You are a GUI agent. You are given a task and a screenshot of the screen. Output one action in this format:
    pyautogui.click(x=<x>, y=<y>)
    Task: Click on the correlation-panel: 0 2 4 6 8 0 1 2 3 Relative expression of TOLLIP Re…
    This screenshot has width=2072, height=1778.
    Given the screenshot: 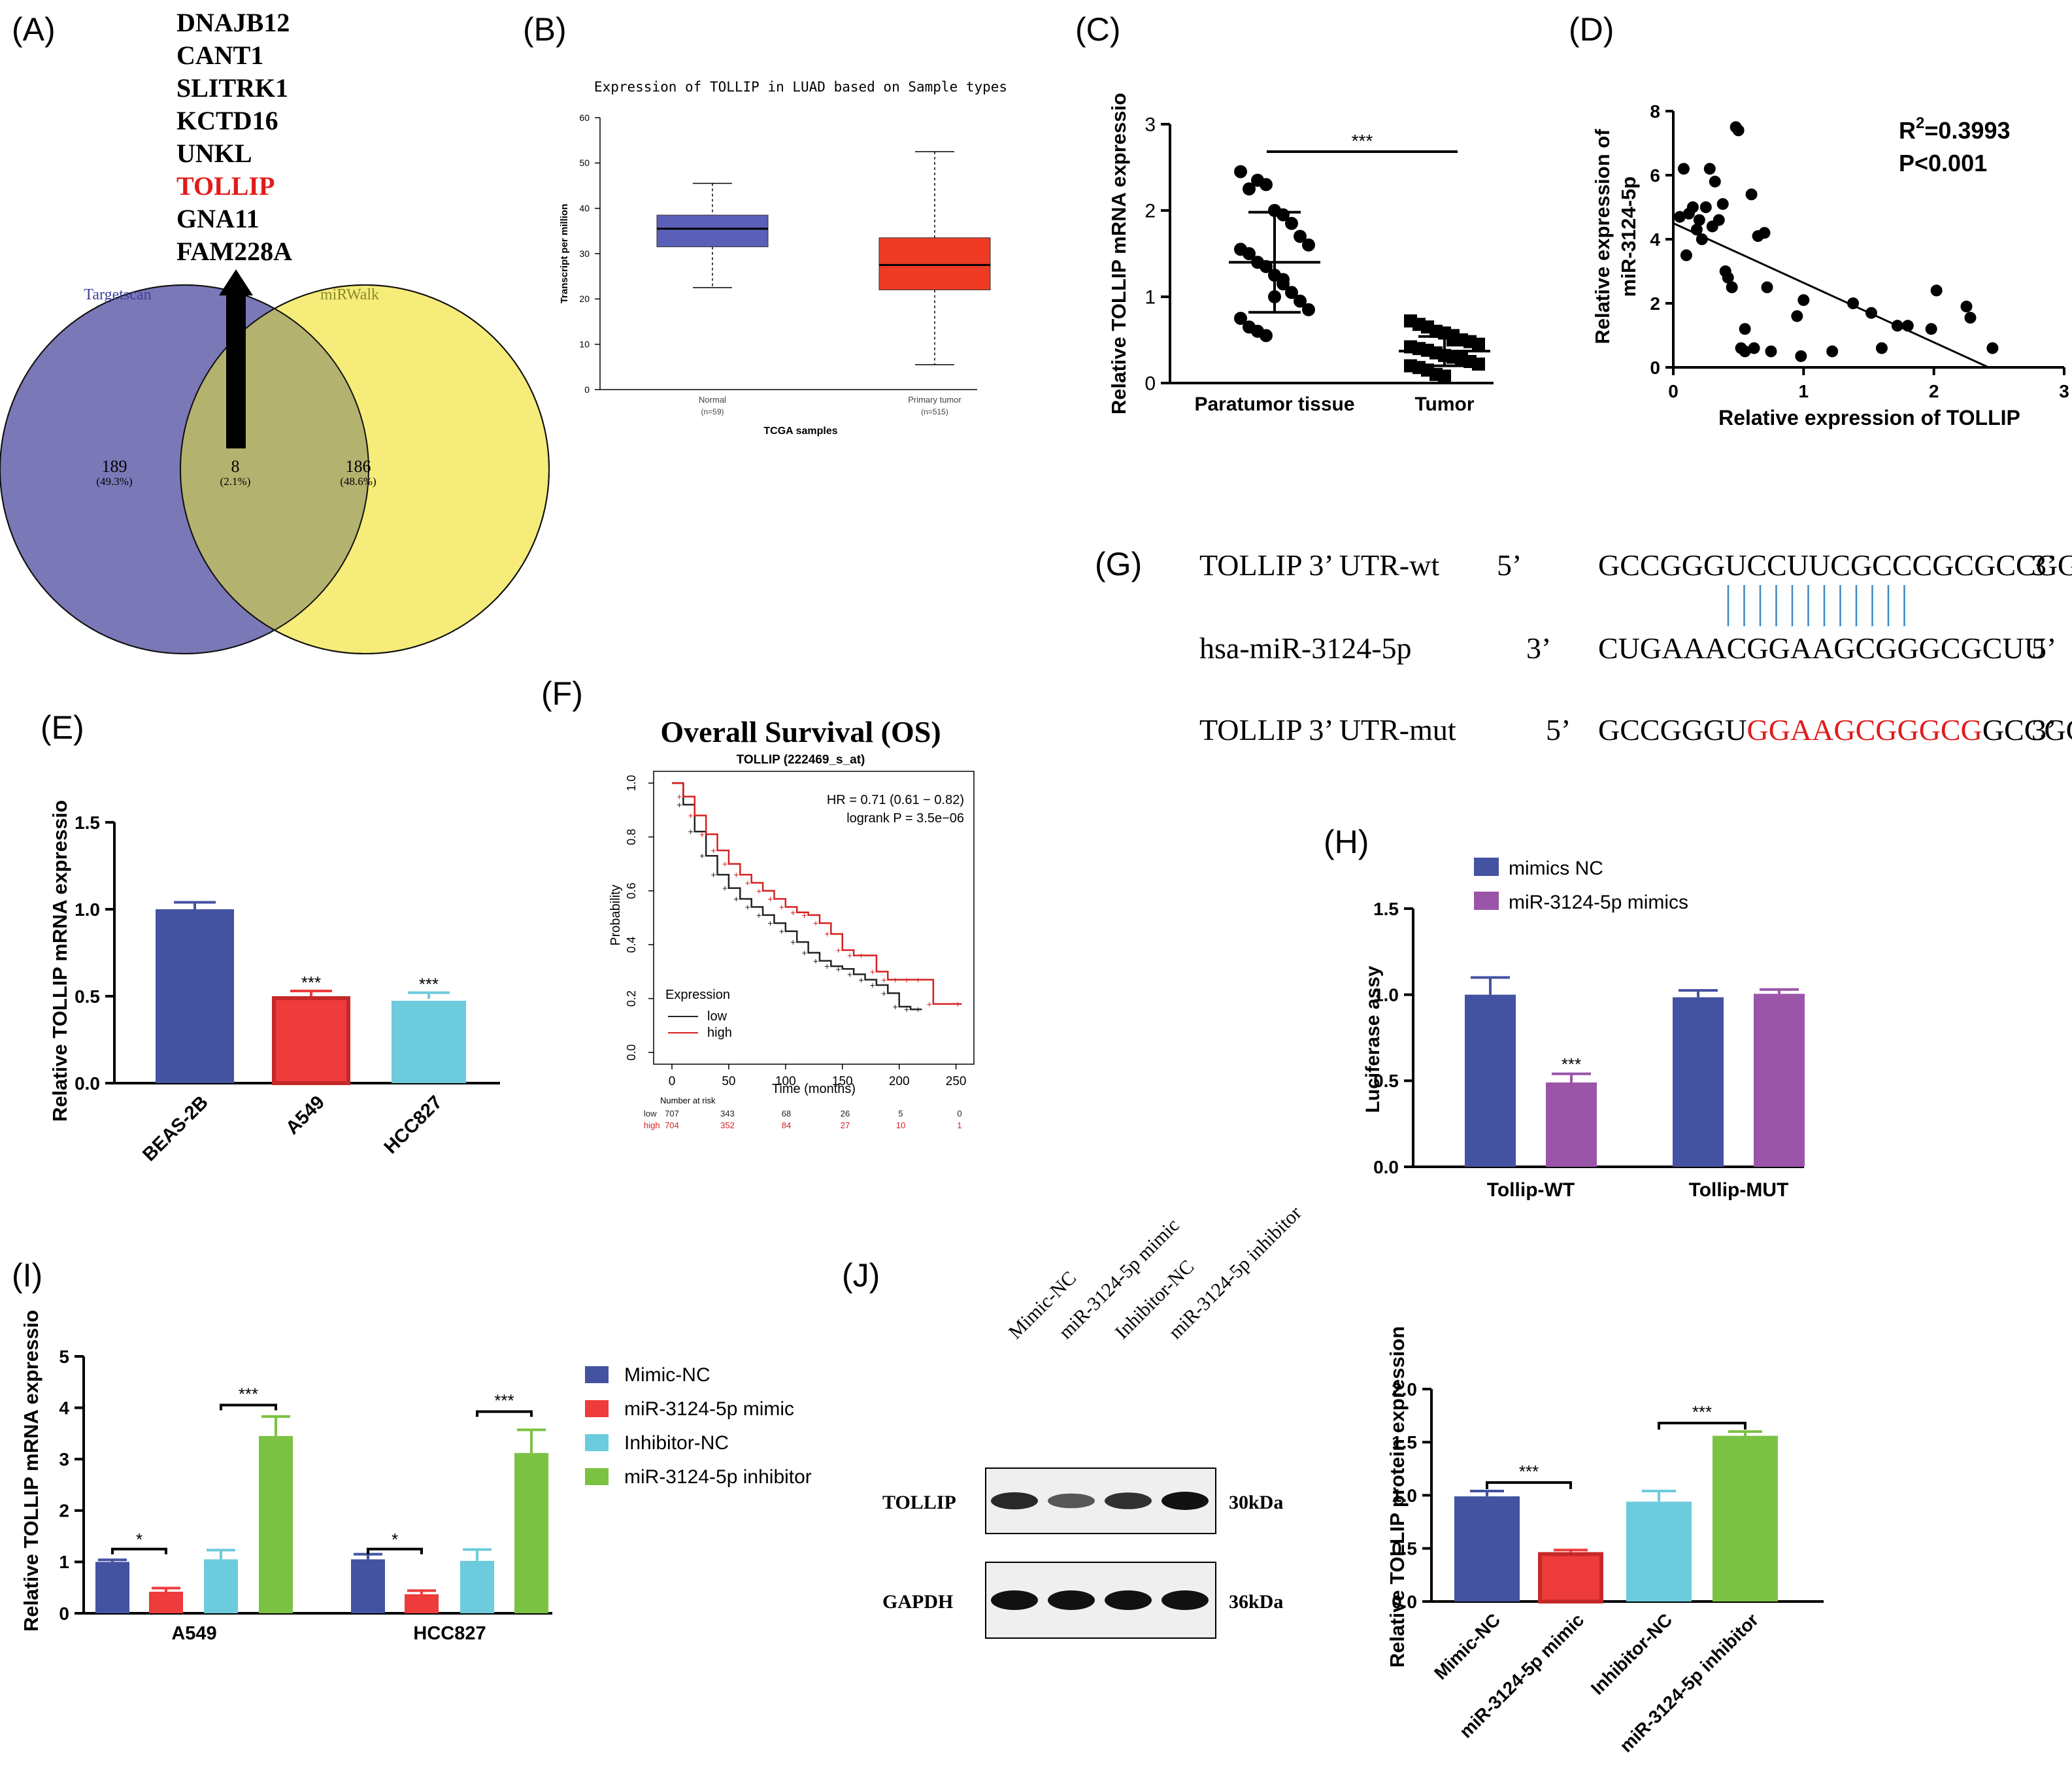 What is the action you would take?
    pyautogui.click(x=1830, y=265)
    